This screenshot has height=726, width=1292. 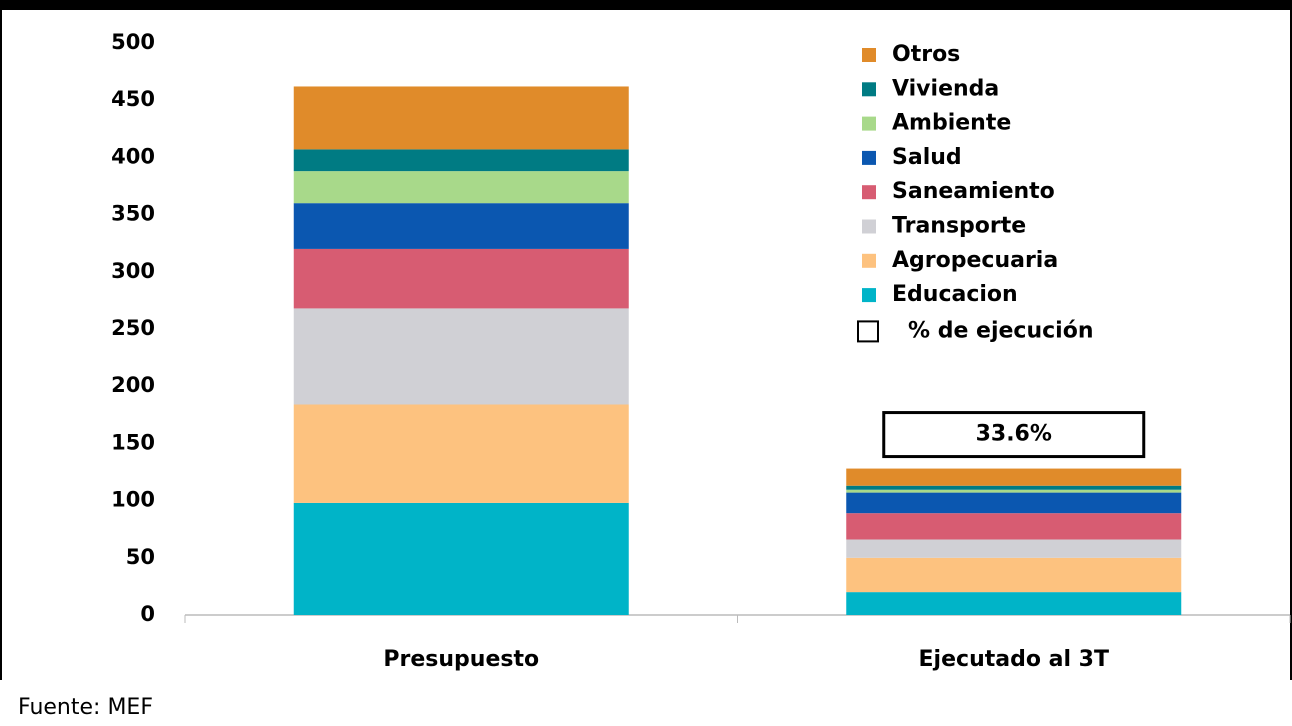 I want to click on legend-label: Transporte, so click(x=959, y=226).